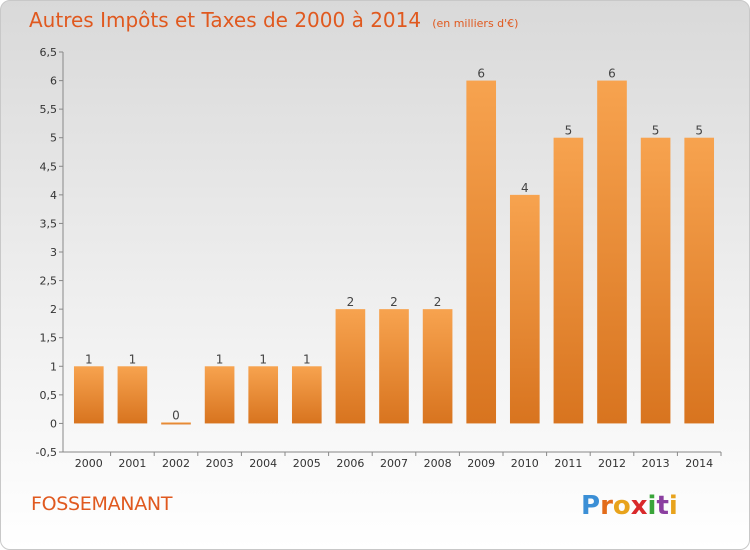 Image resolution: width=750 pixels, height=550 pixels. Describe the element at coordinates (351, 302) in the screenshot. I see `data-label-2006: 2` at that location.